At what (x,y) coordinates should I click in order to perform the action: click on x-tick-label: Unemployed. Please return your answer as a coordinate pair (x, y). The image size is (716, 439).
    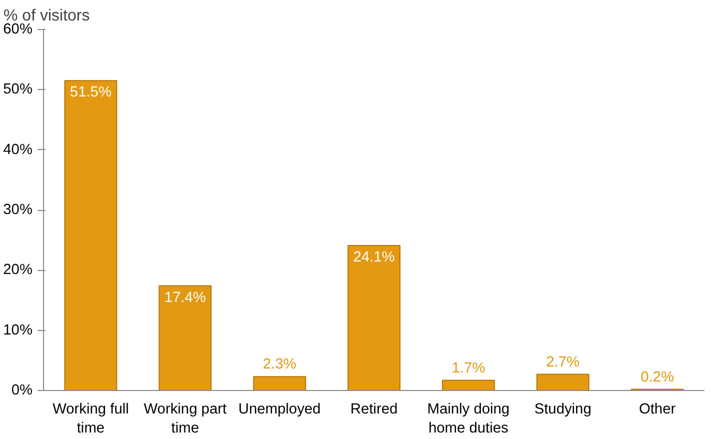
    Looking at the image, I should click on (279, 410).